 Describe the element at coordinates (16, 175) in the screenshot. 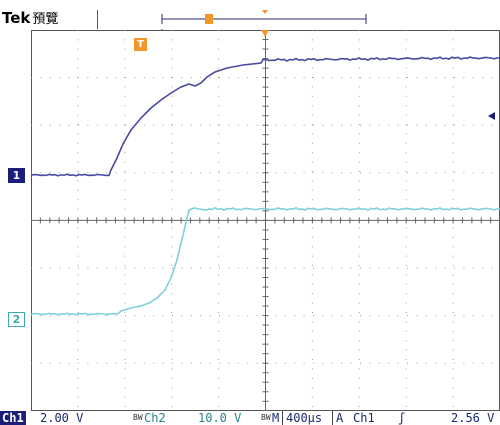

I see `ch1-ground-marker: 1` at that location.